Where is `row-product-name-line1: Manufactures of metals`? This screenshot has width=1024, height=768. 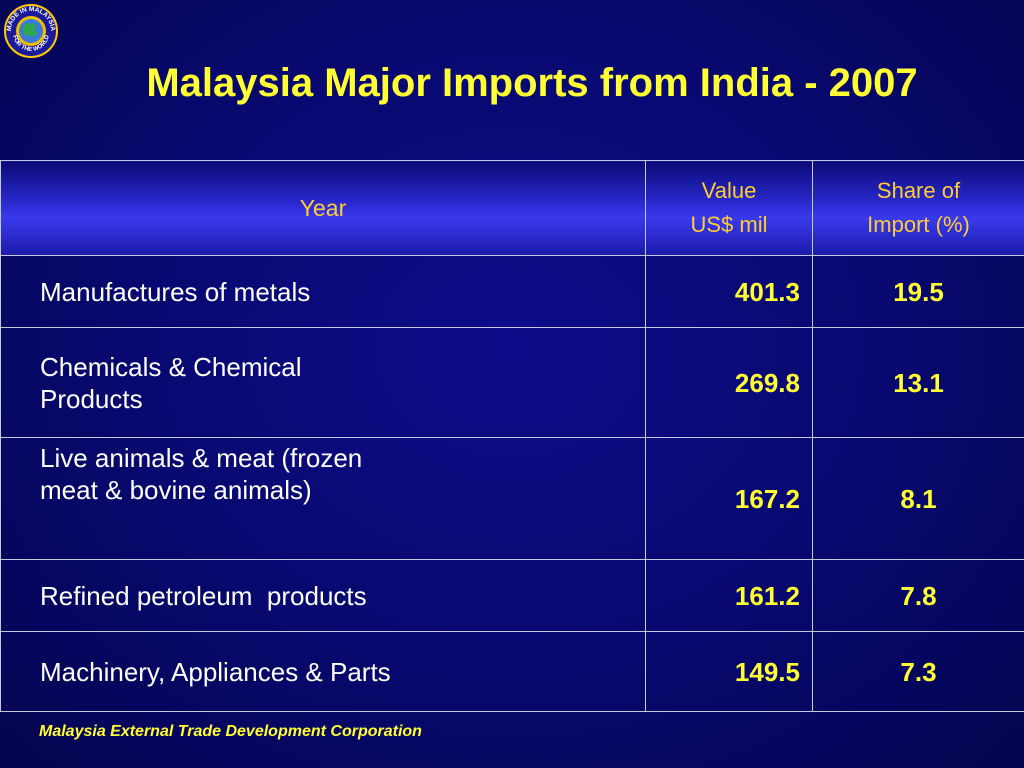
row-product-name-line1: Manufactures of metals is located at coordinates (175, 291).